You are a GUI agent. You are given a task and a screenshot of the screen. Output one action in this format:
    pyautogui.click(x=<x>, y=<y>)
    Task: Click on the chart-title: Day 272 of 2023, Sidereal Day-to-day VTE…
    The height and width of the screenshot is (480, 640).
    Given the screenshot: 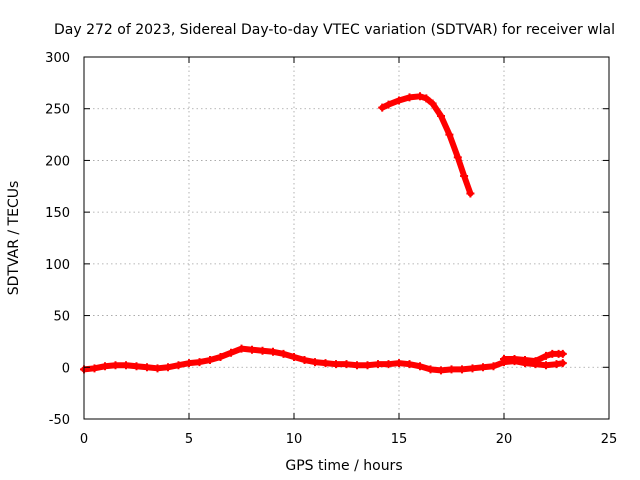 What is the action you would take?
    pyautogui.click(x=334, y=30)
    